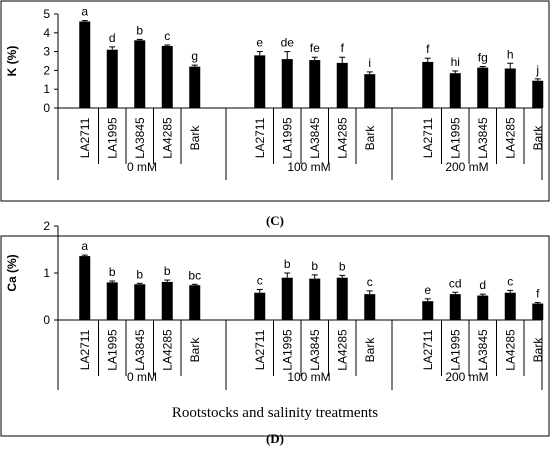 The height and width of the screenshot is (458, 550). What do you see at coordinates (510, 54) in the screenshot?
I see `significance-letter: h` at bounding box center [510, 54].